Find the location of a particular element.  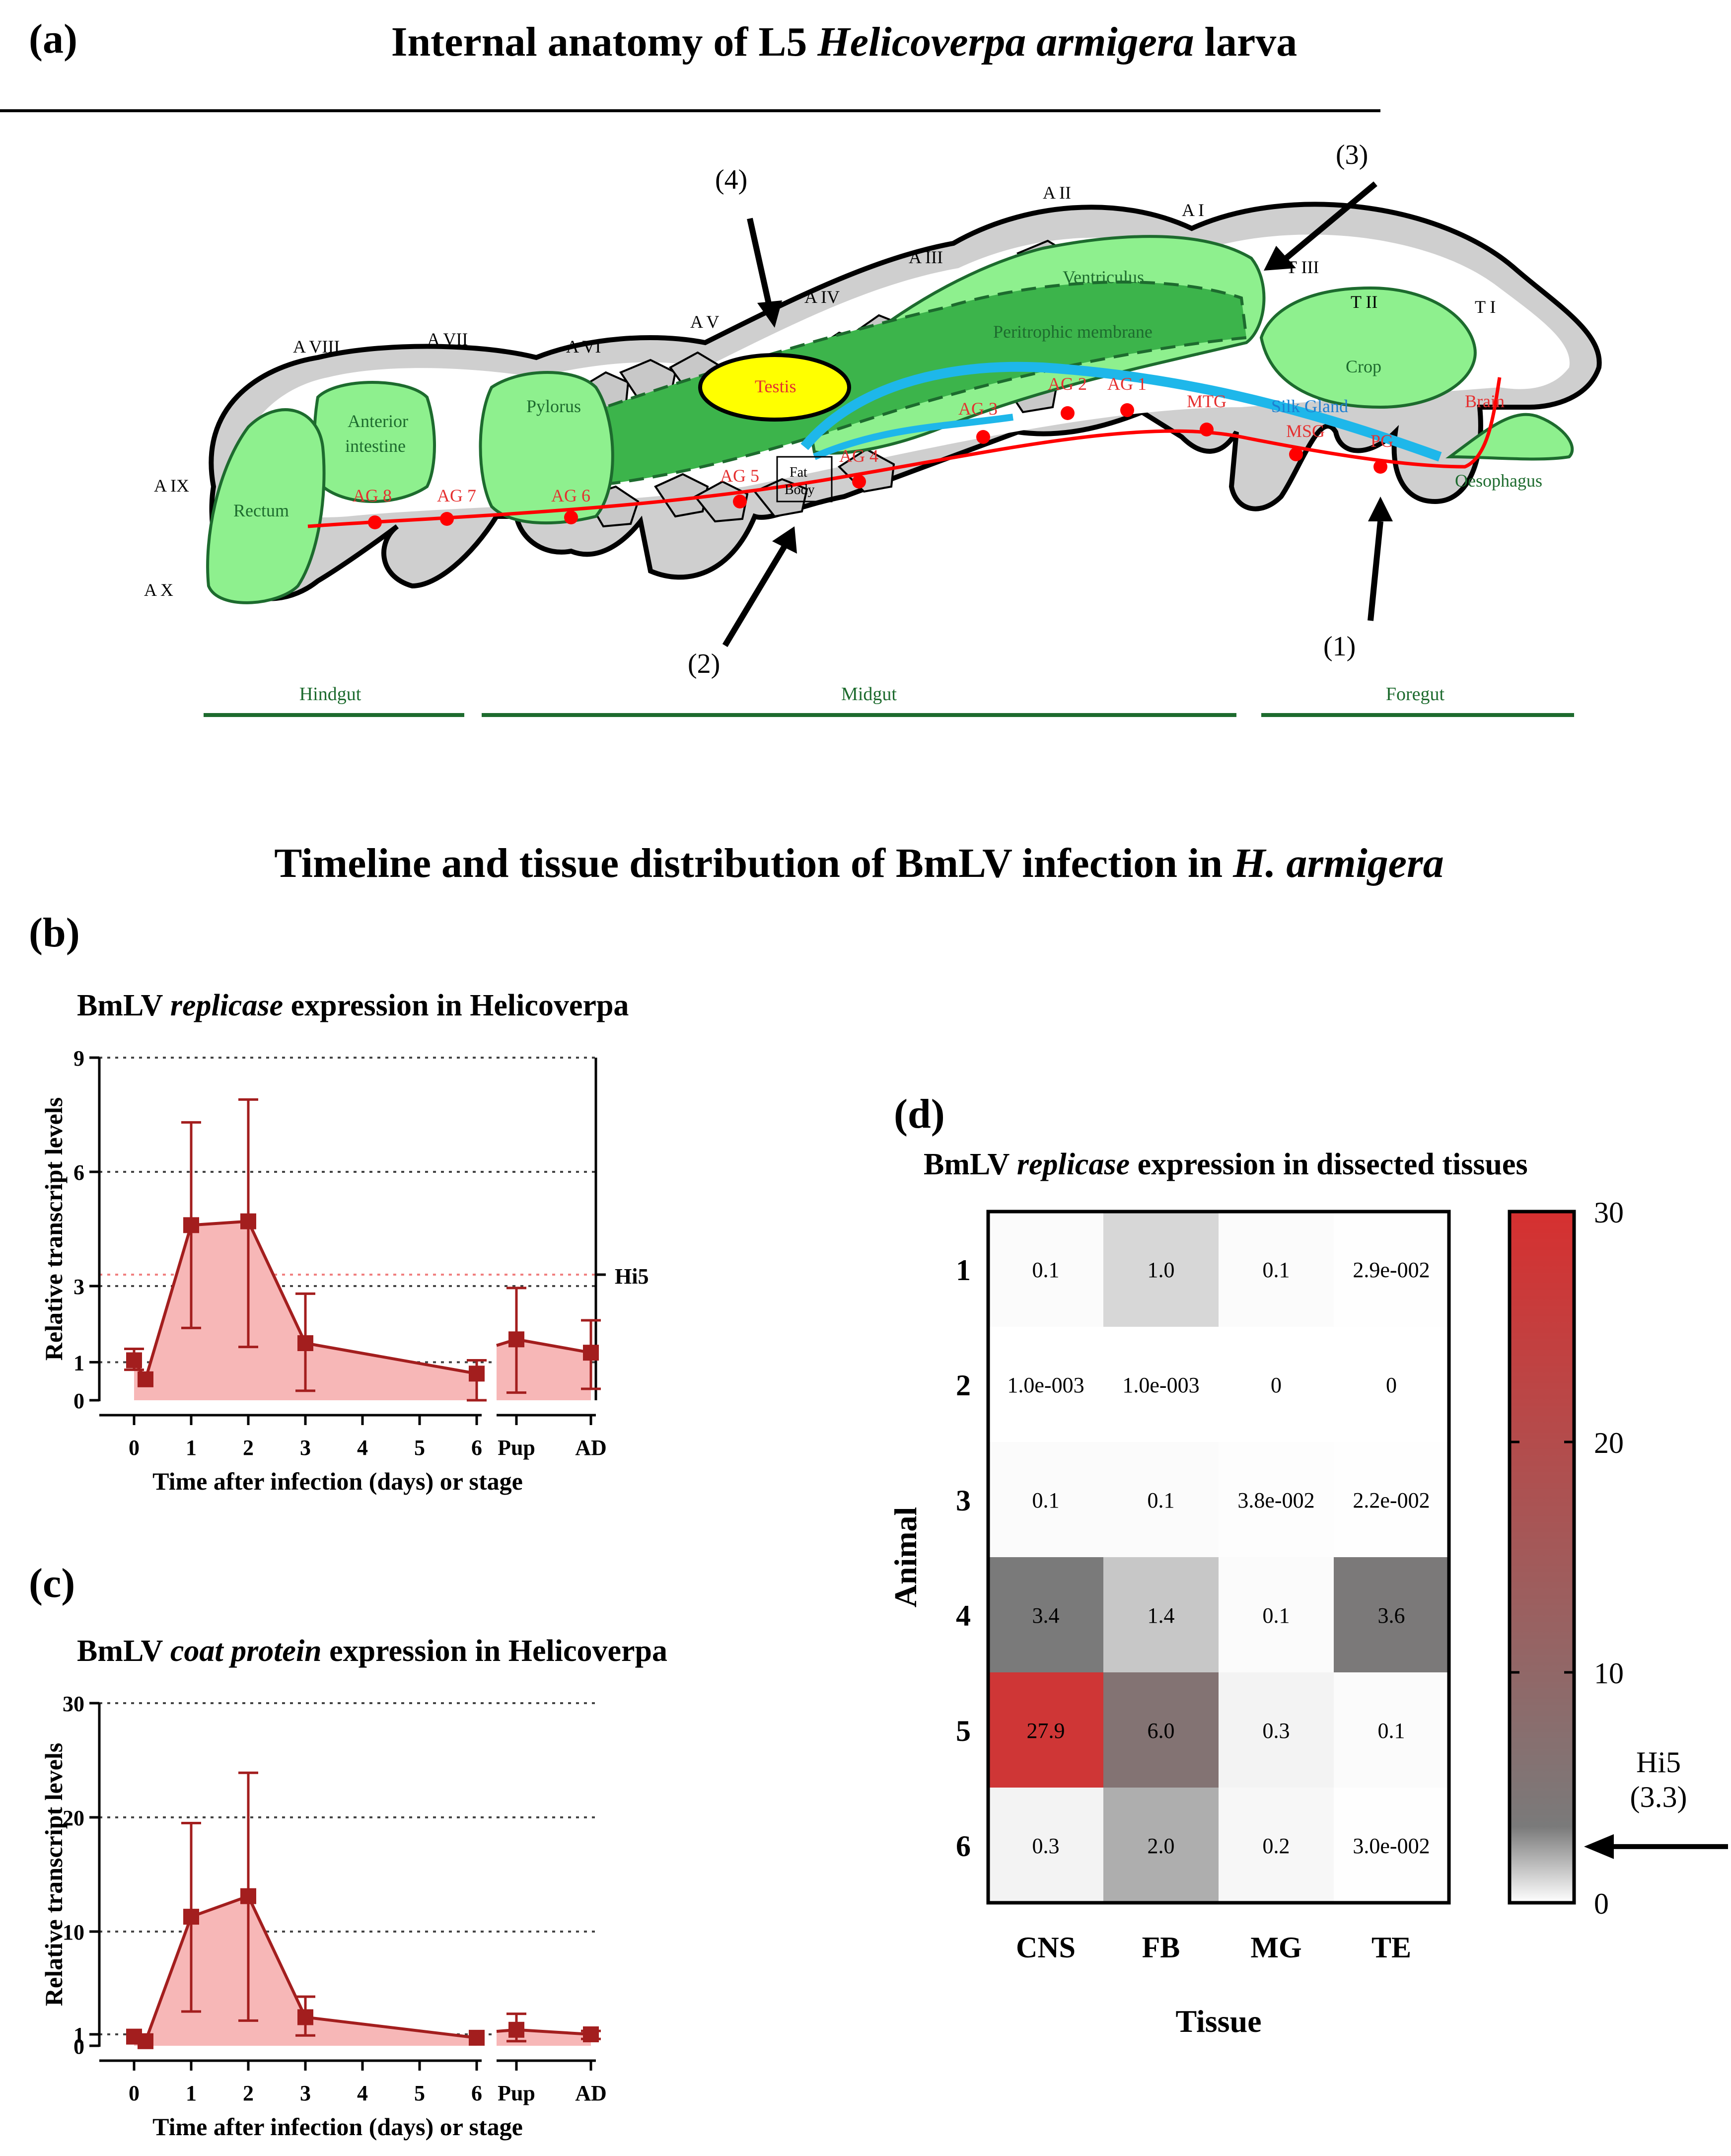

segment-label: A IX is located at coordinates (171, 486).